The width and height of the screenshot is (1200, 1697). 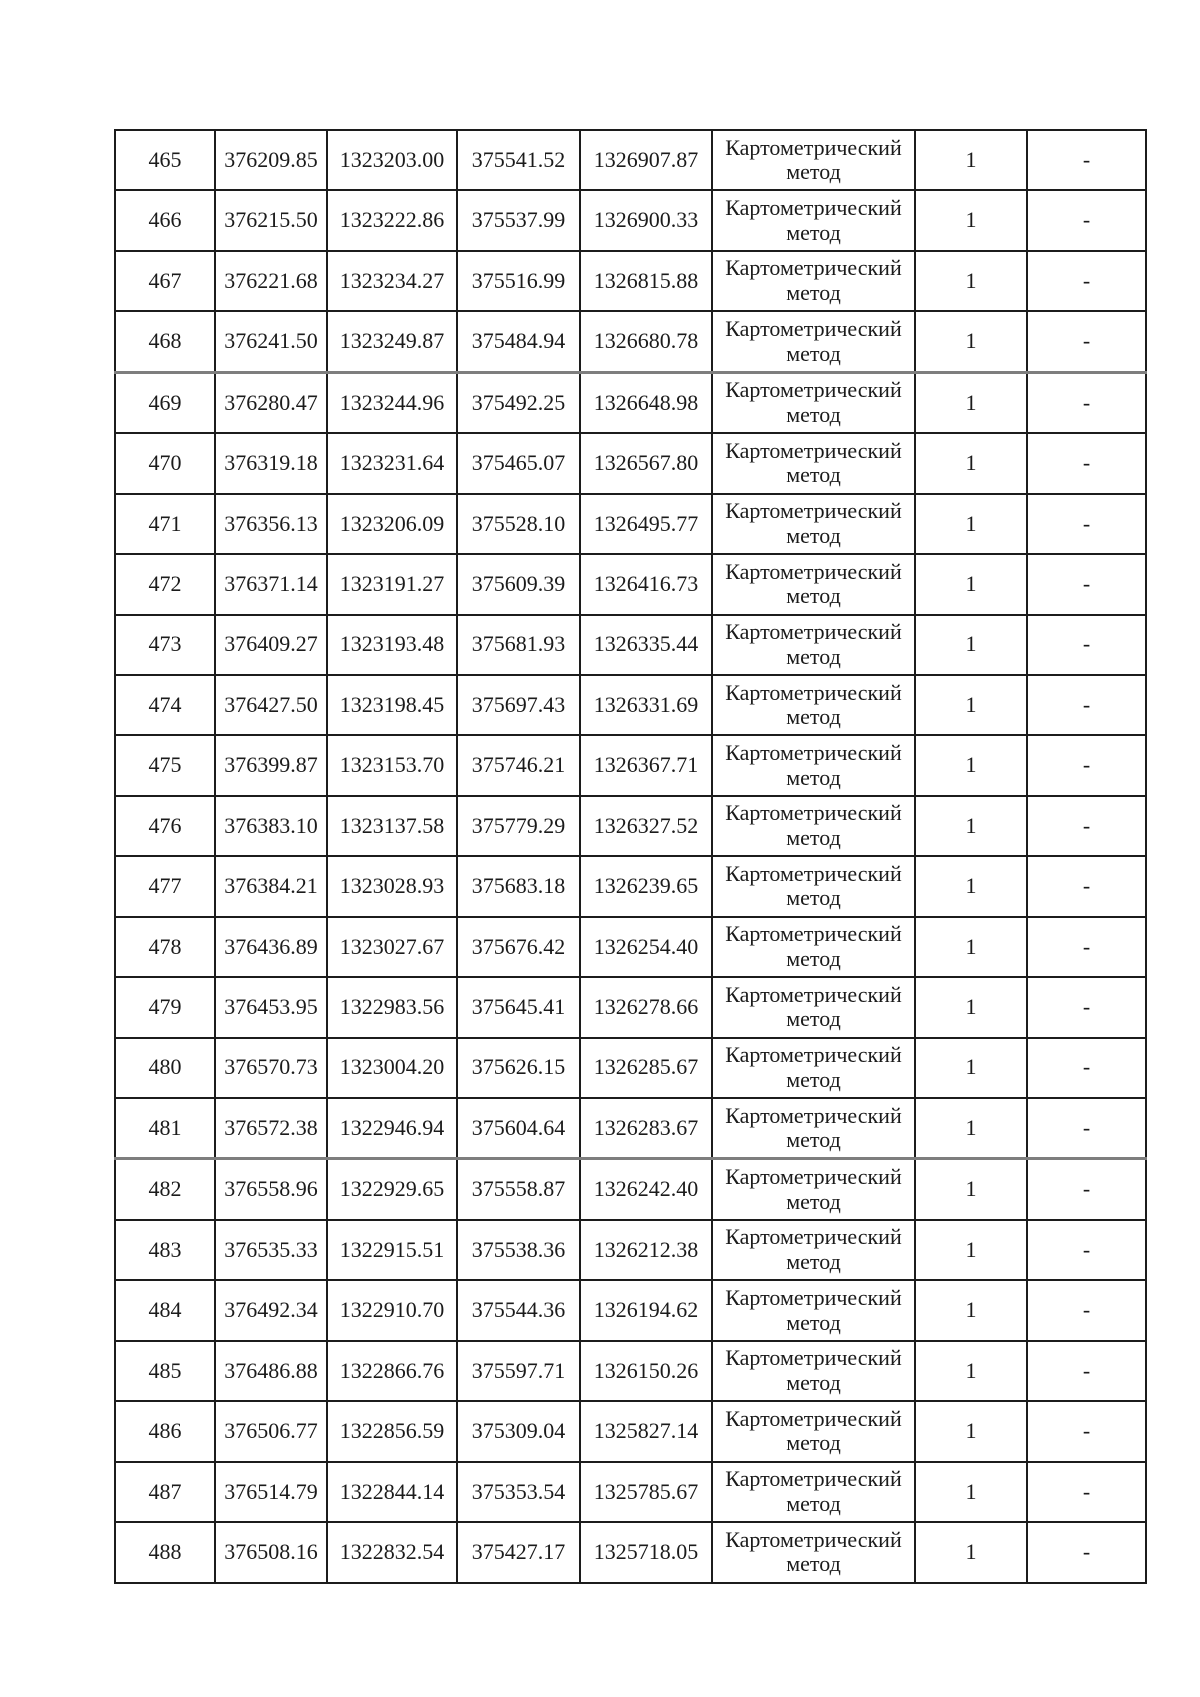 I want to click on y1-coordinate-cell: 1323222.86, so click(x=392, y=220).